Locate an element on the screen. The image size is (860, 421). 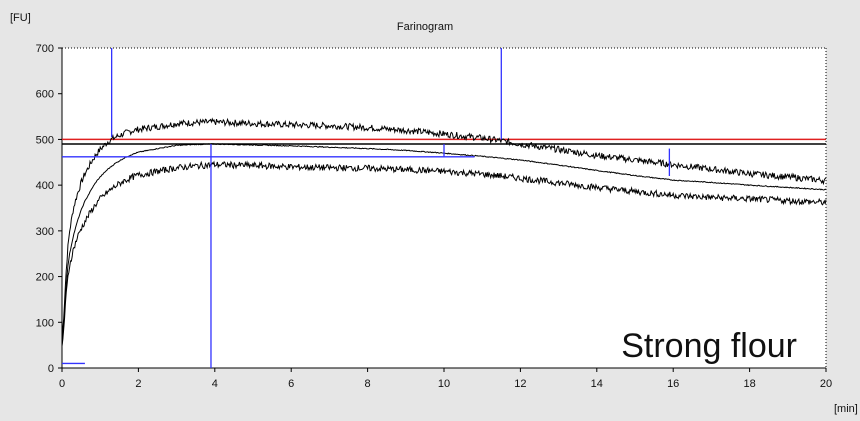
y-tick-label: 300 is located at coordinates (45, 232).